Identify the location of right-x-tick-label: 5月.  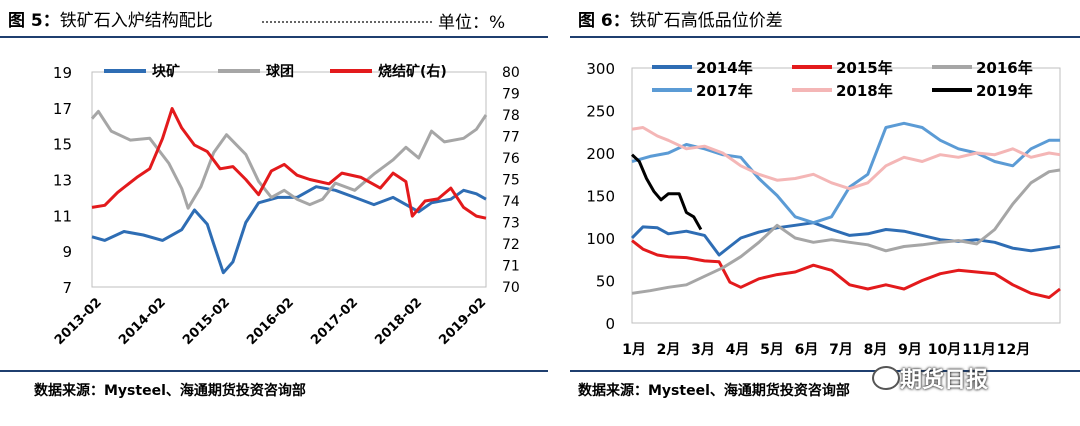
(772, 350).